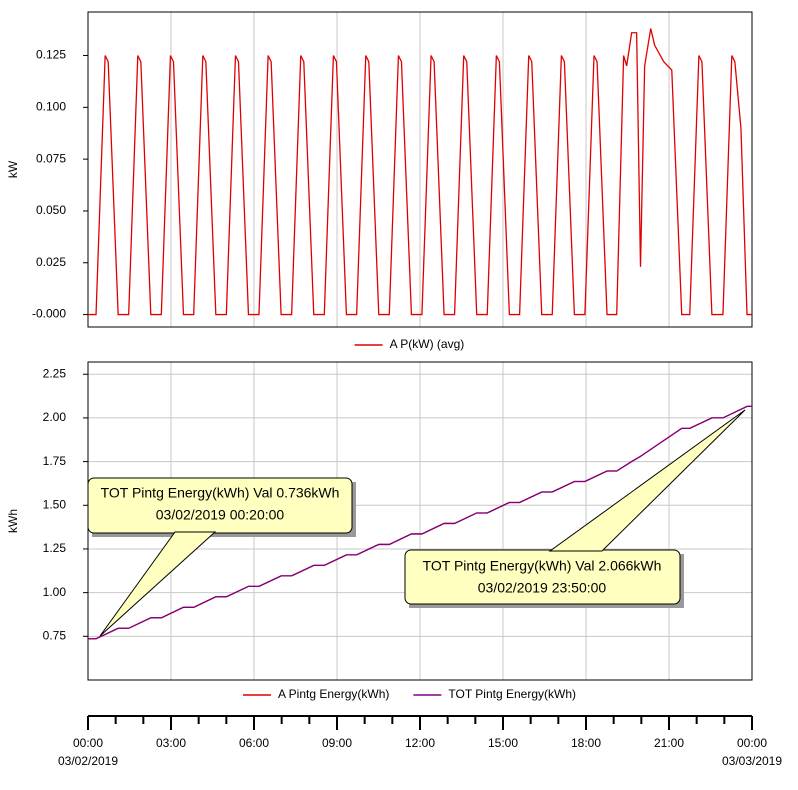 The height and width of the screenshot is (790, 798). Describe the element at coordinates (55, 461) in the screenshot. I see `y-tick-label: 1.75` at that location.